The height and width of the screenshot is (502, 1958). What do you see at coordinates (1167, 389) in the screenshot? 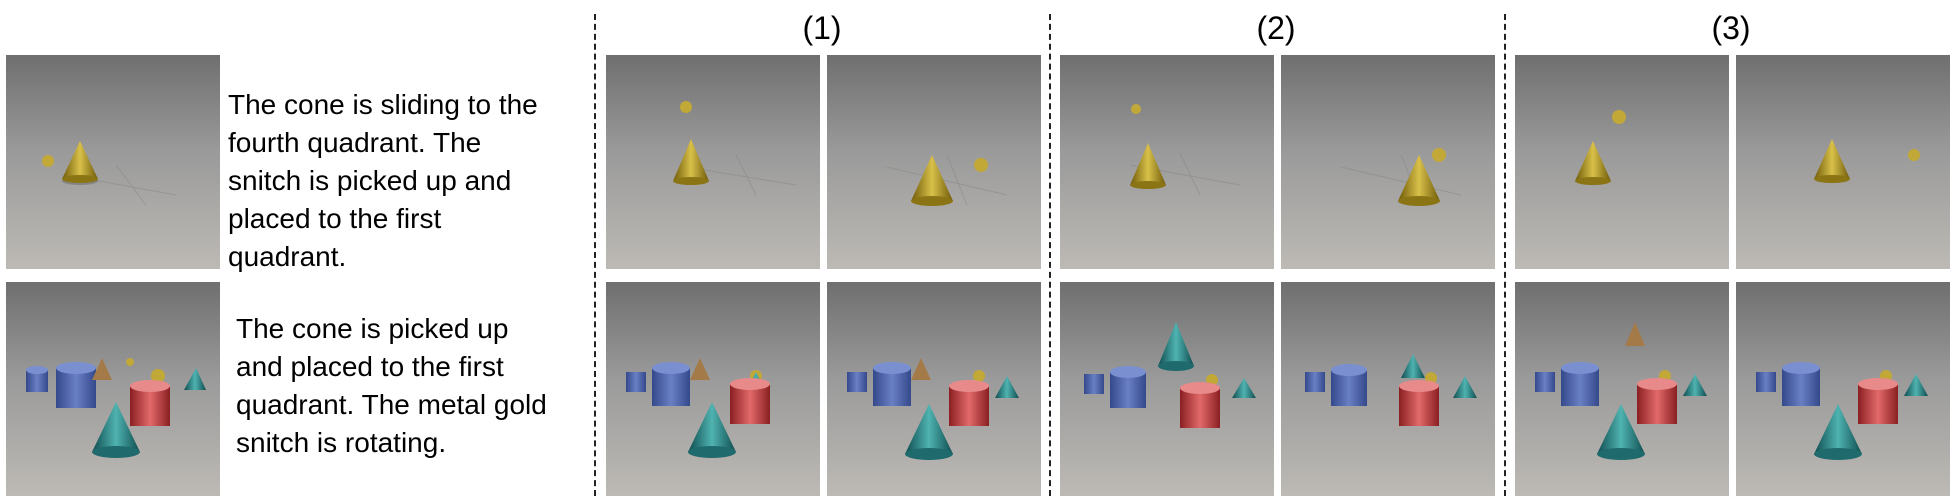
I see `row-2-col-2-frame-a` at bounding box center [1167, 389].